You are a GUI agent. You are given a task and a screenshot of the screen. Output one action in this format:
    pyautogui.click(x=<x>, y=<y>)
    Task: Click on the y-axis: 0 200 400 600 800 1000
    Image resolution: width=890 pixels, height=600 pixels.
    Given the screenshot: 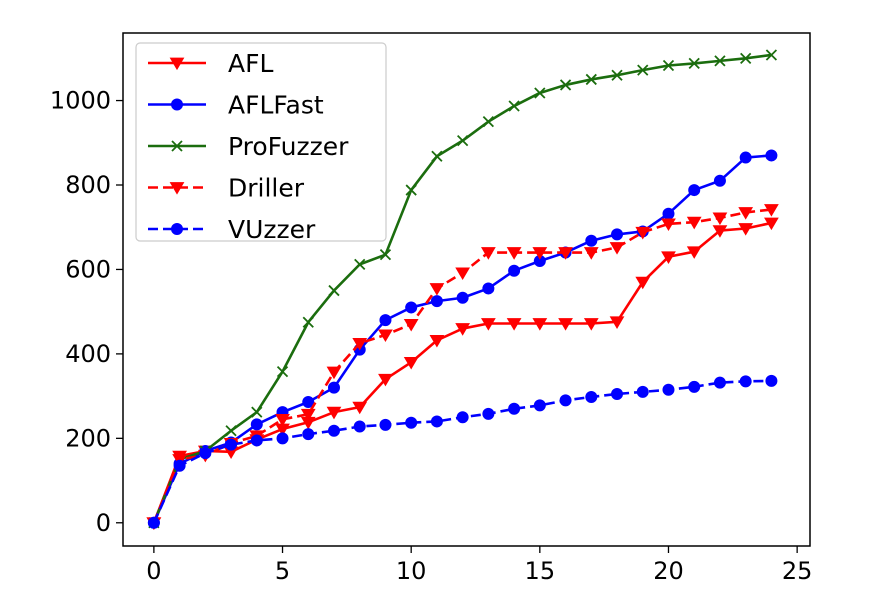 What is the action you would take?
    pyautogui.click(x=86, y=312)
    